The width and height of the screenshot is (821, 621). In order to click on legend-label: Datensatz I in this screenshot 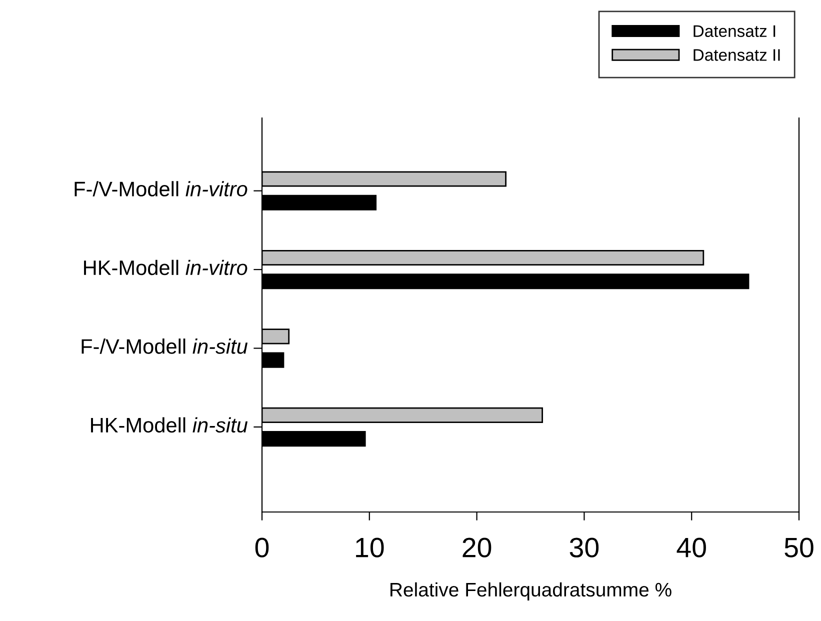, I will do `click(735, 31)`.